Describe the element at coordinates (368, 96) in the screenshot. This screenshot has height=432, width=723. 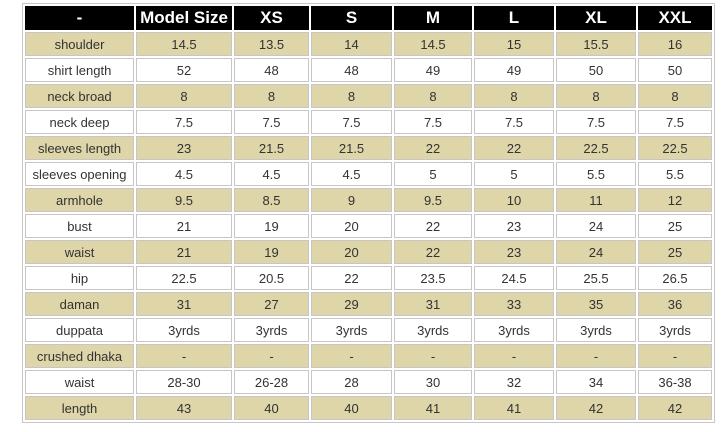
I see `table-row: neck broad 8 8 8 8 8 8 8` at that location.